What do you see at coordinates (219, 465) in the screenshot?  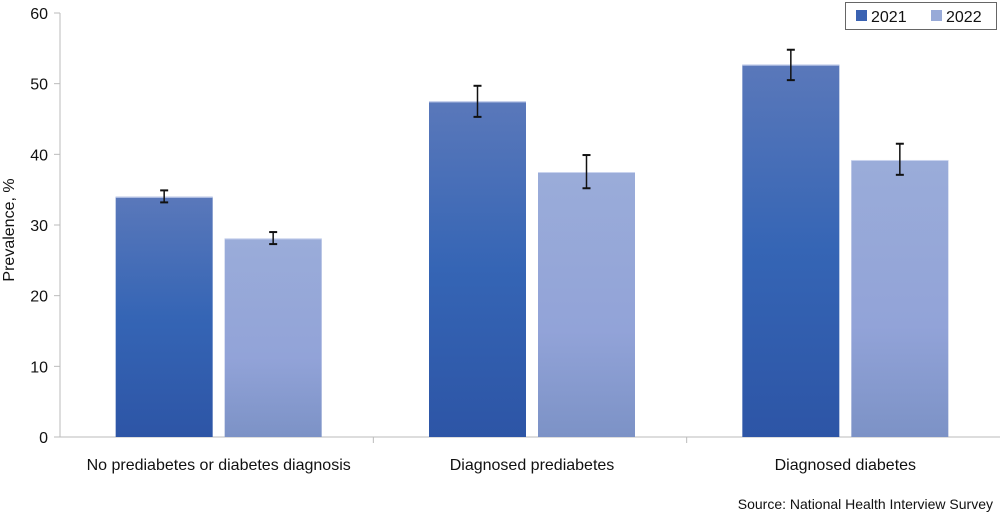 I see `x-tick-label: No prediabetes or diabetes diagnosis` at bounding box center [219, 465].